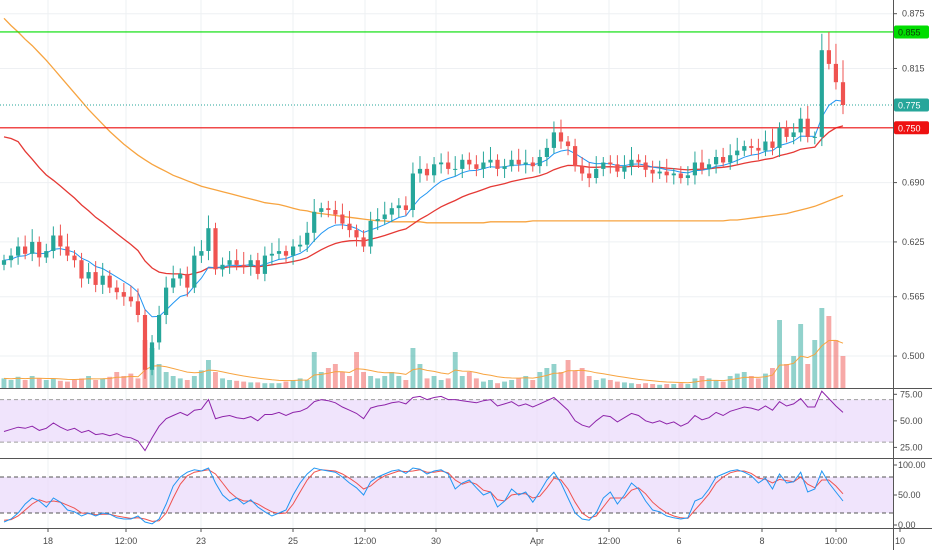 The height and width of the screenshot is (555, 932). Describe the element at coordinates (836, 541) in the screenshot. I see `time-tick-label: 10:00` at that location.